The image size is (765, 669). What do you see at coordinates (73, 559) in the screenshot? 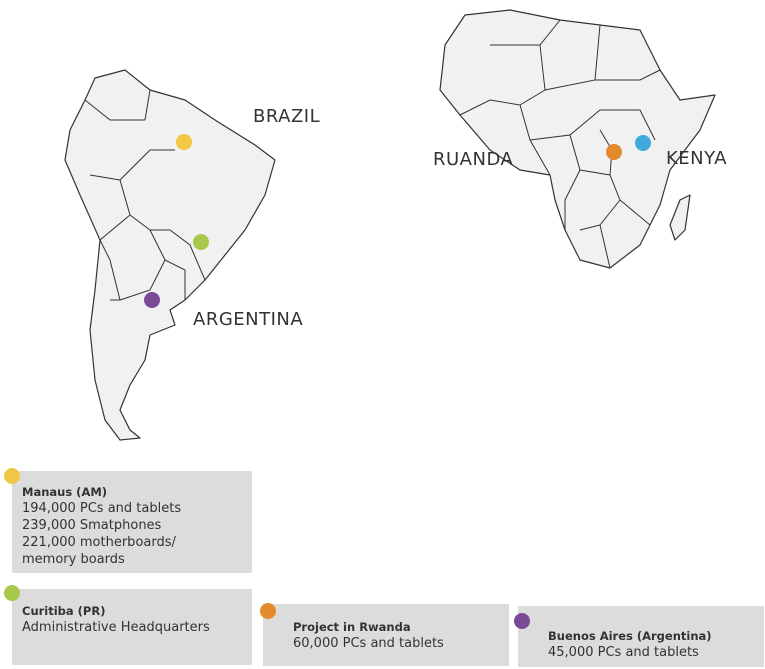
I see `location-detail: memory boards` at bounding box center [73, 559].